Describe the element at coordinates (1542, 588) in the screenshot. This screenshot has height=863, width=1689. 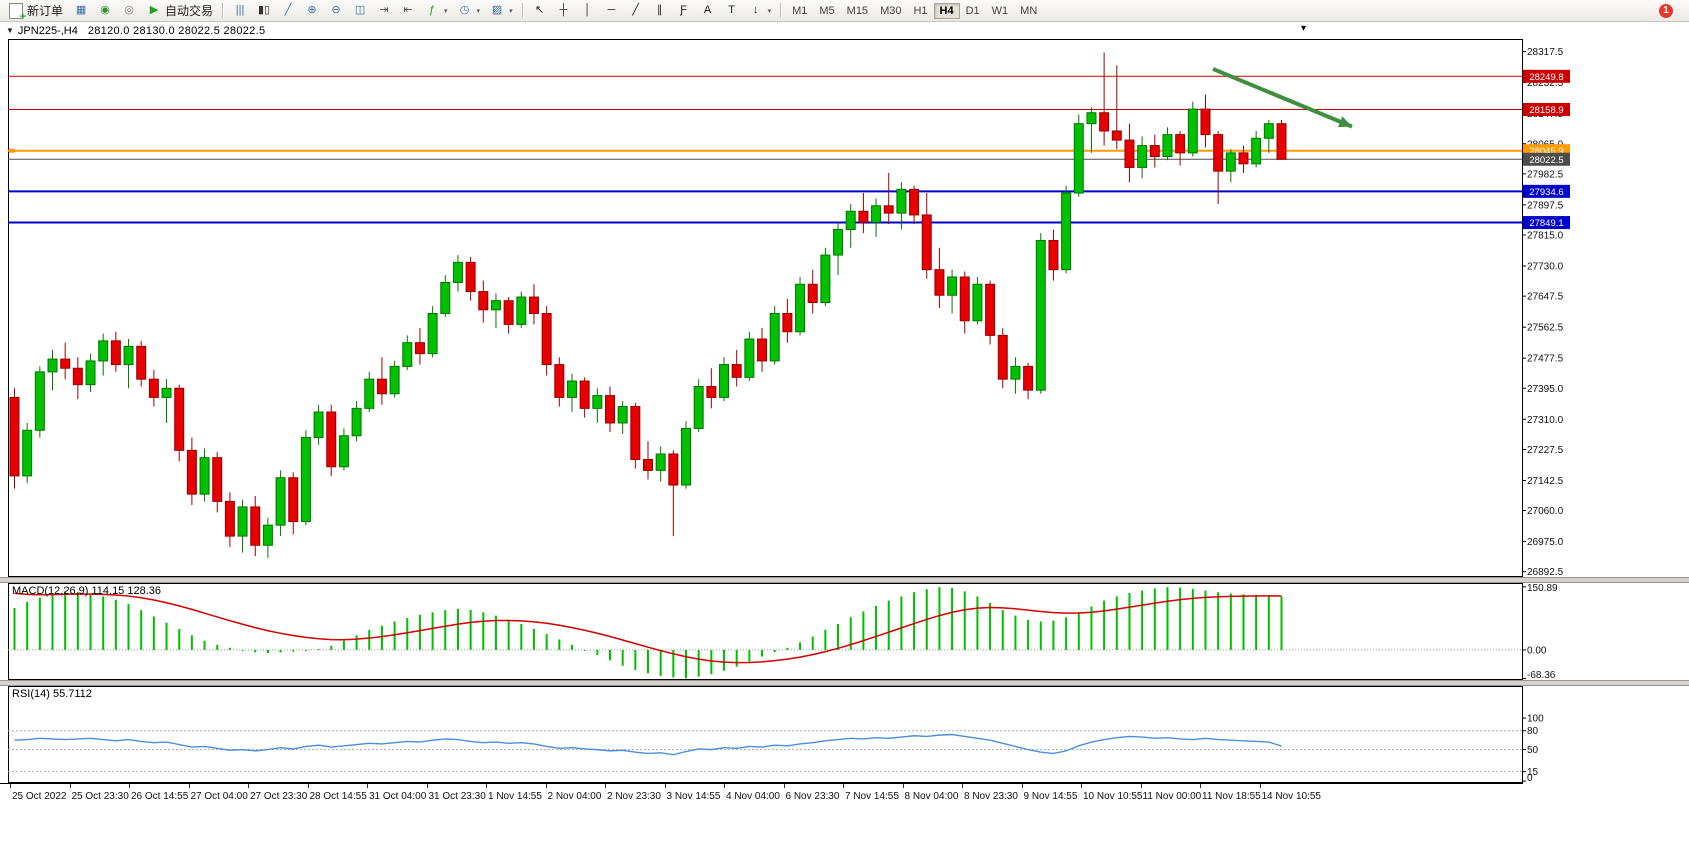
I see `svg-text: 150.89` at that location.